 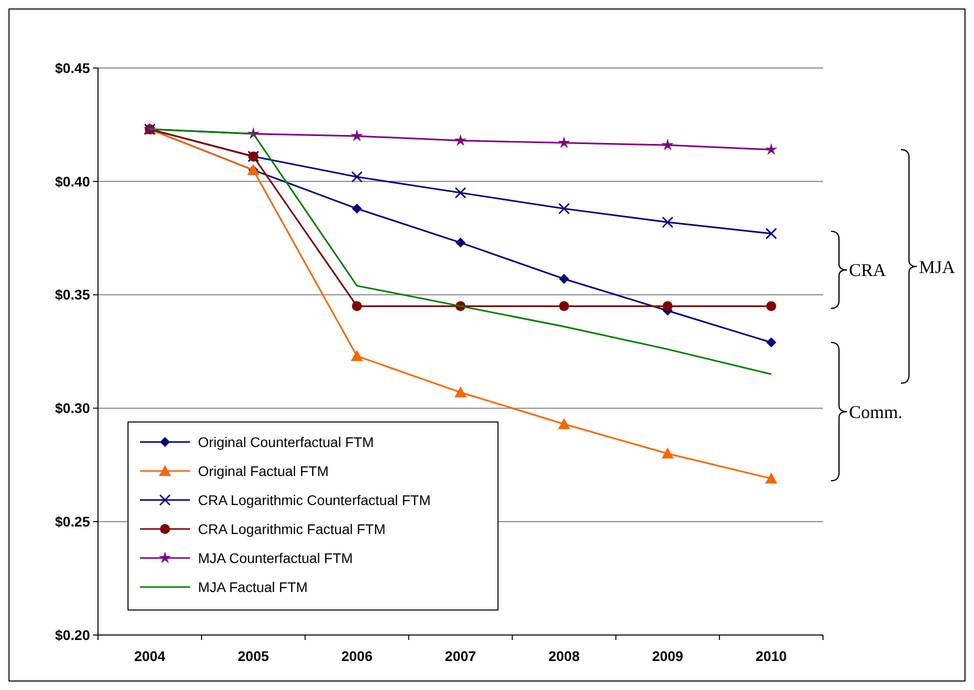 I want to click on legend-label: CRA Logarithmic Factual FTM, so click(x=292, y=528).